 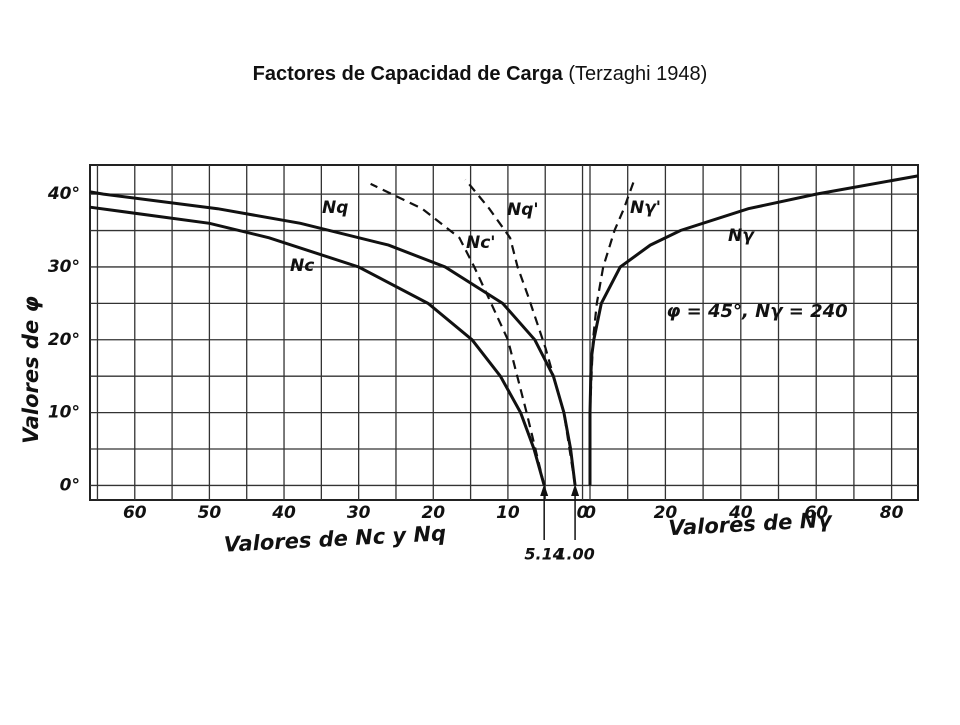 What do you see at coordinates (574, 554) in the screenshot?
I see `annotation: 1.00` at bounding box center [574, 554].